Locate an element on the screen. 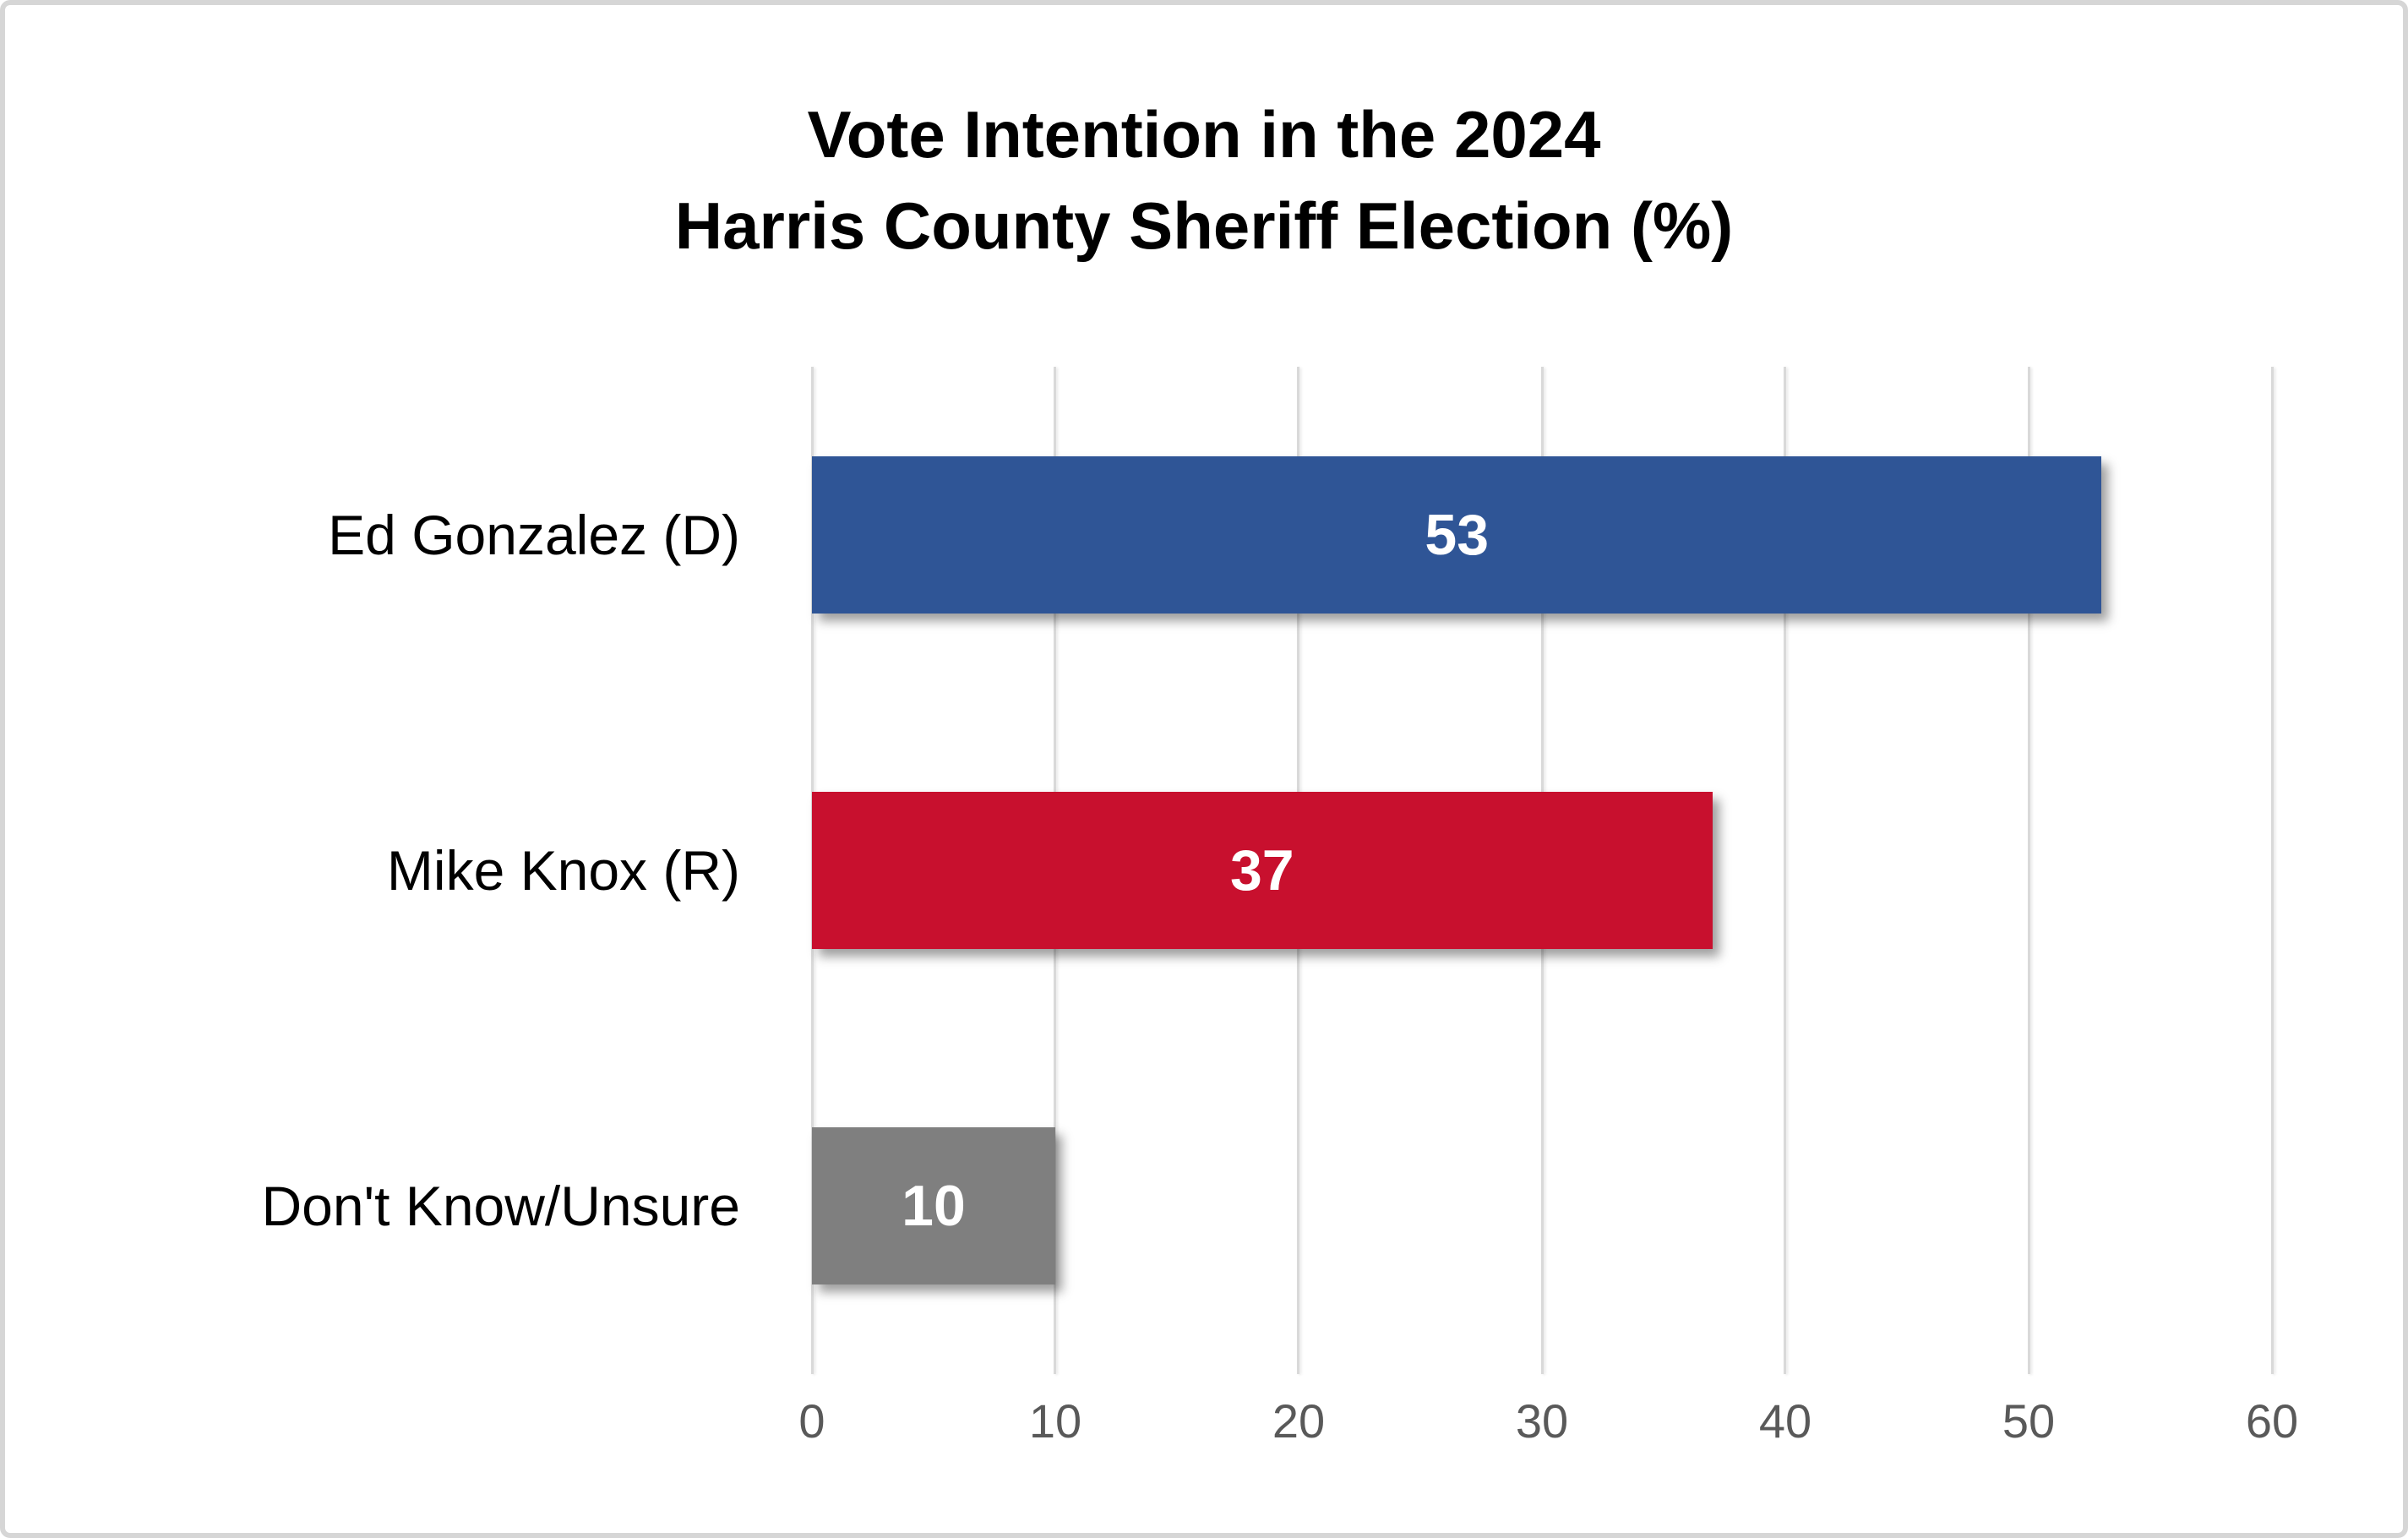 The width and height of the screenshot is (2408, 1538). bar-don-t-know-unsure: 10 is located at coordinates (933, 1206).